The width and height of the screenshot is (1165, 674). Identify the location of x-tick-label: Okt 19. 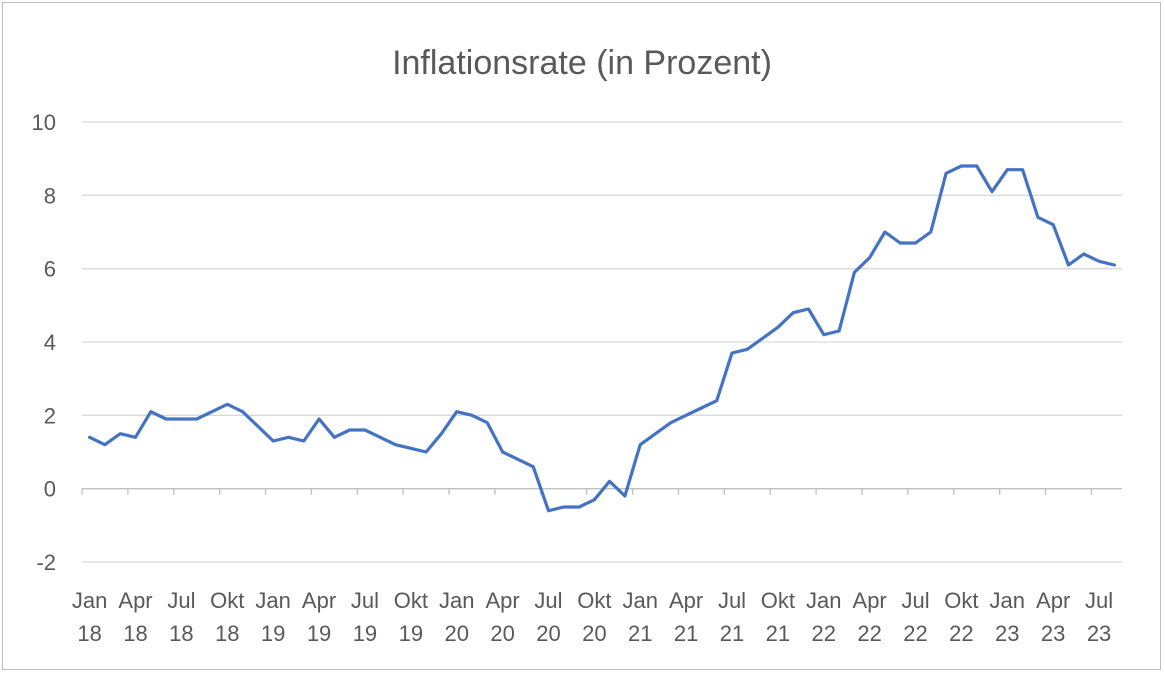
(411, 617).